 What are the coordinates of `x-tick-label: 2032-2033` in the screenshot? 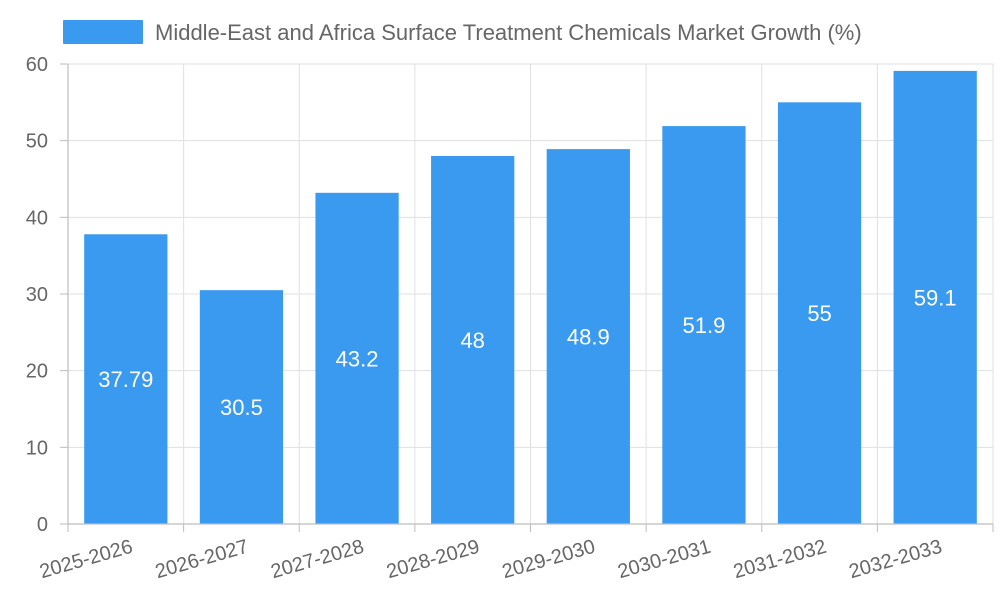 It's located at (896, 560).